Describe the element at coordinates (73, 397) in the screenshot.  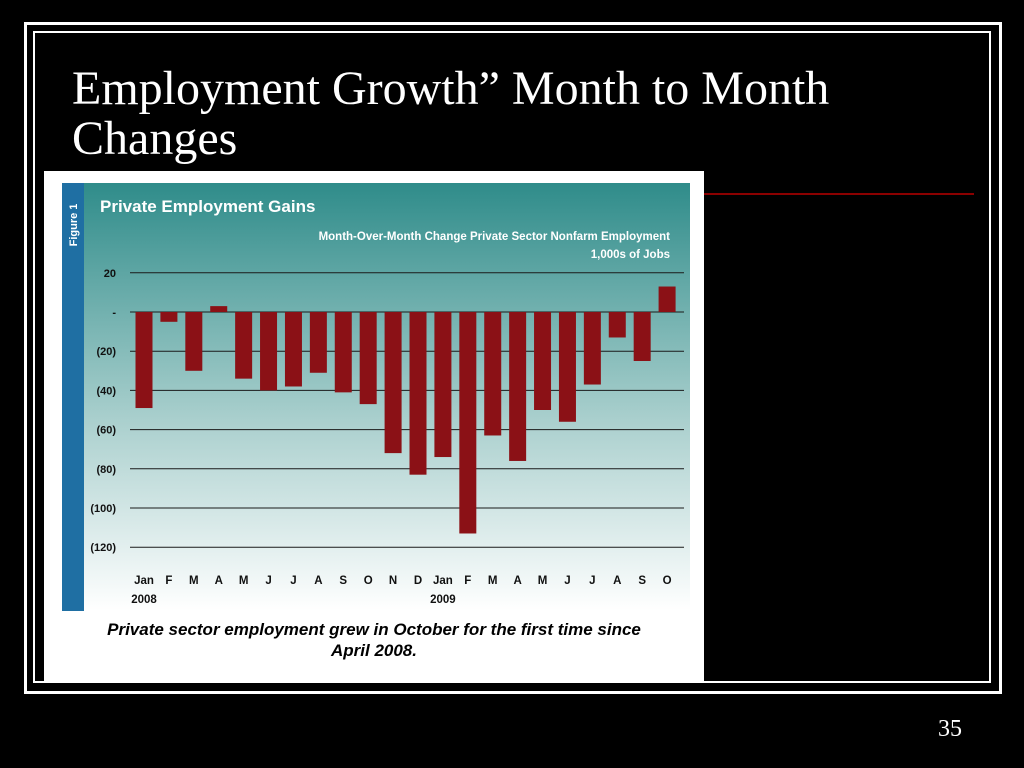
I see `figure-sidebar` at that location.